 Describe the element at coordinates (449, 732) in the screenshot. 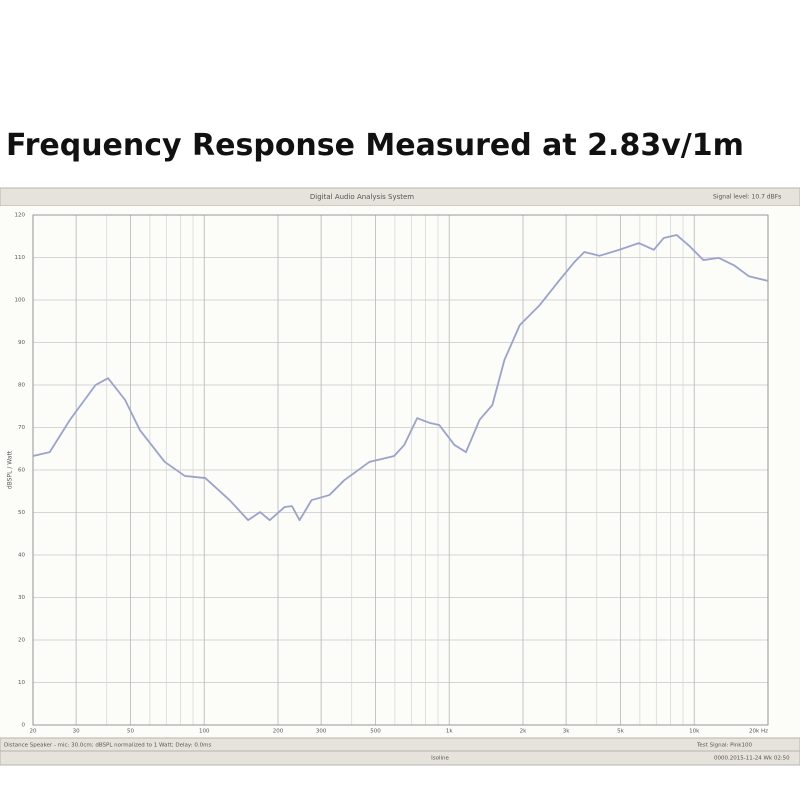

I see `x-tick-label: 1k` at that location.